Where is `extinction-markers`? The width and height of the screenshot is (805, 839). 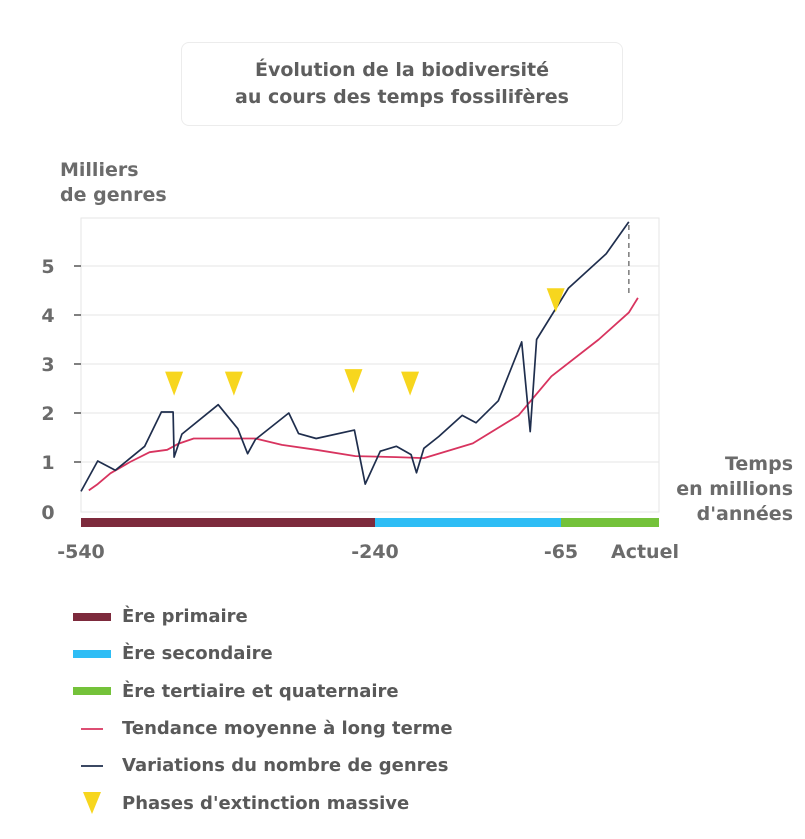 extinction-markers is located at coordinates (365, 342).